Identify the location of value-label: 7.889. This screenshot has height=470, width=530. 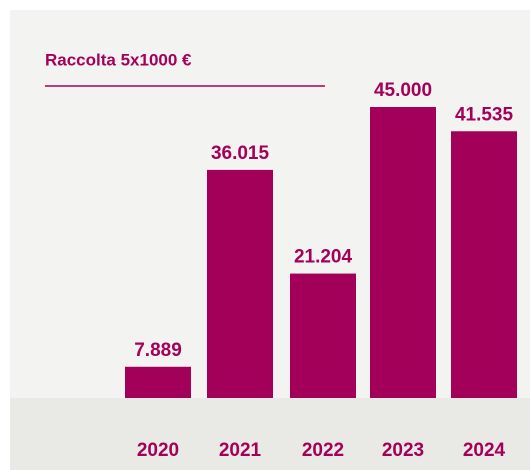
(158, 350).